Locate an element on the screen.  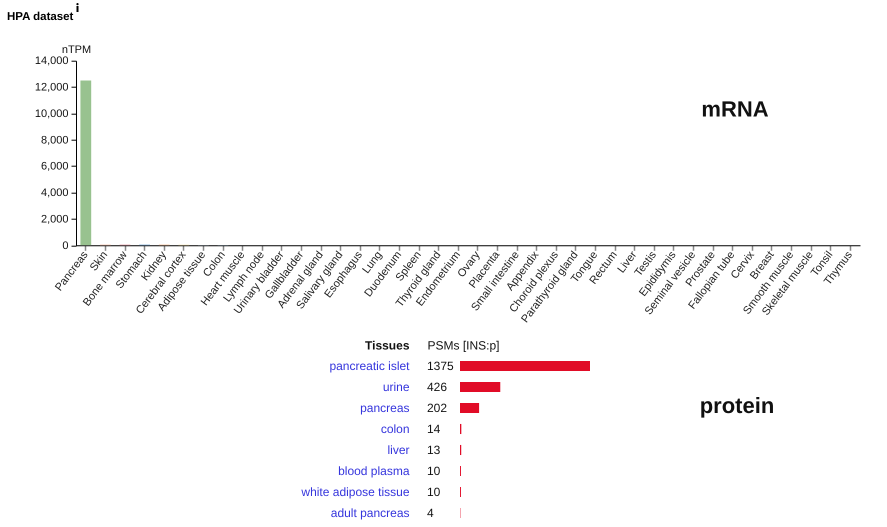
y-tick-label: pancreatic islet is located at coordinates (369, 366).